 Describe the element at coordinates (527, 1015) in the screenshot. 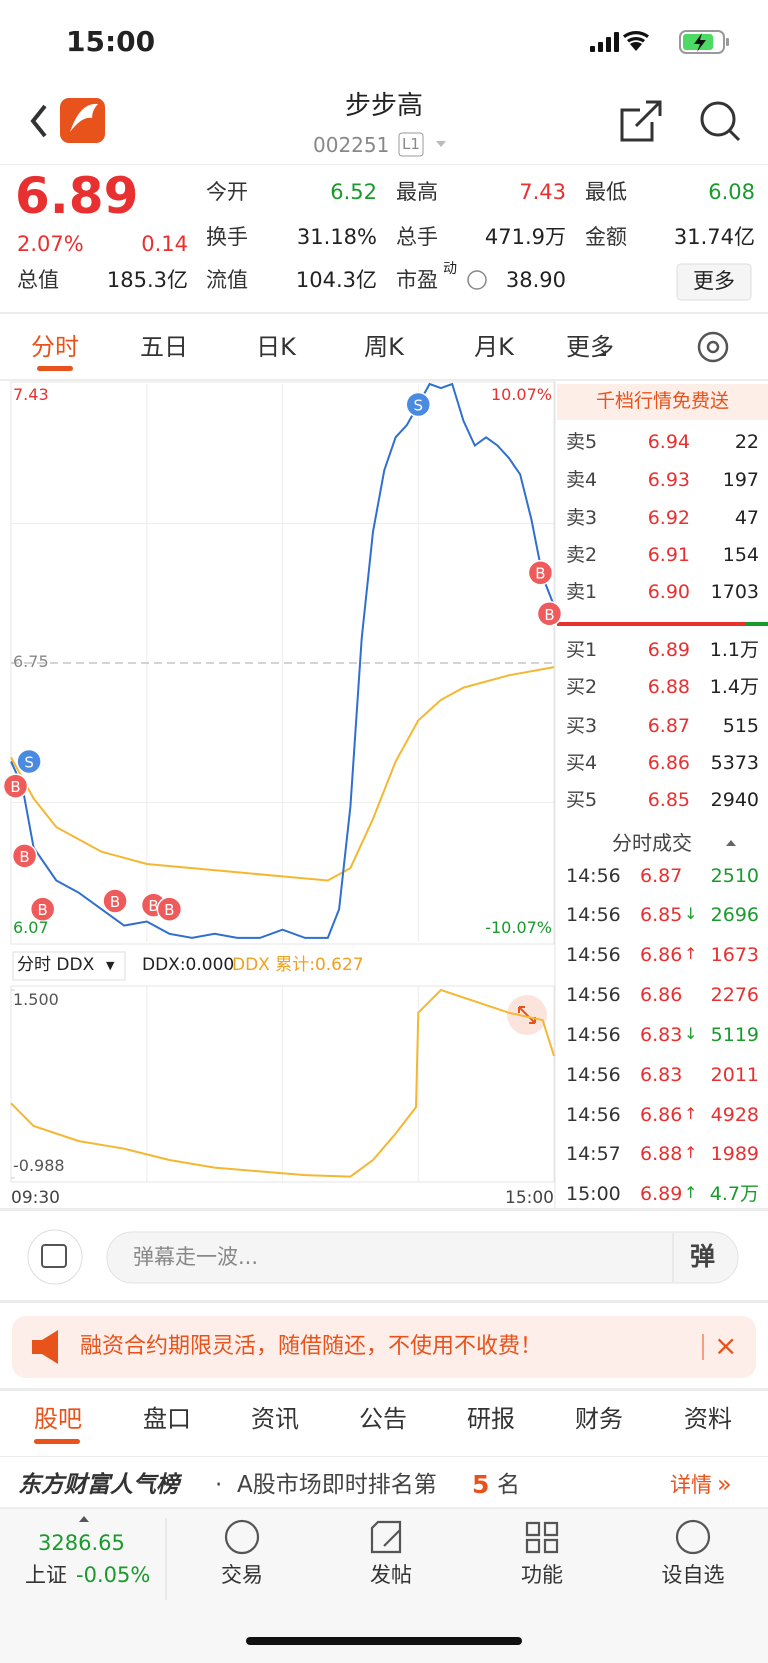

I see `expand-icon` at that location.